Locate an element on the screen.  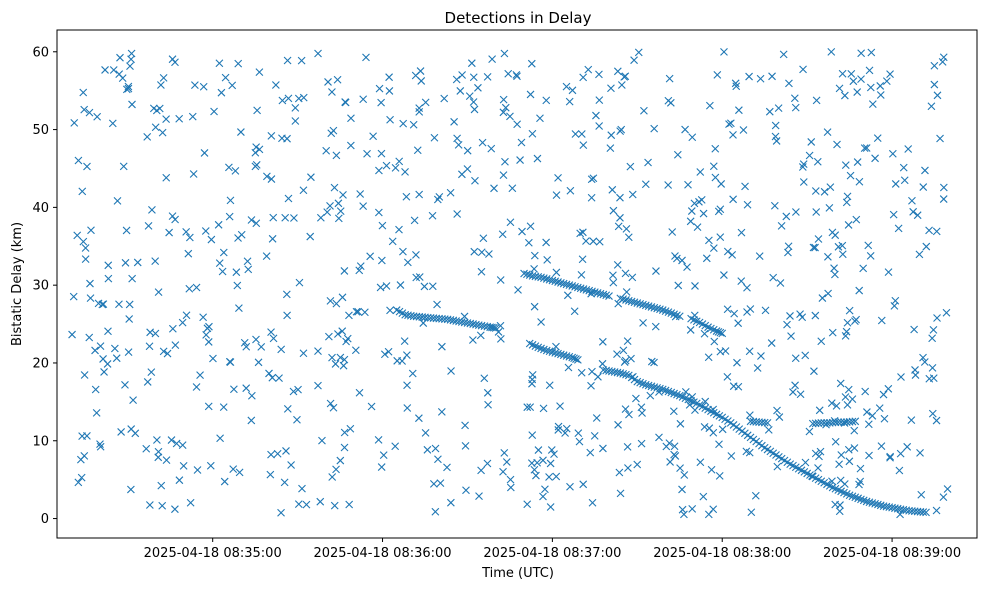
y-tick-label-1: 10 is located at coordinates (40, 441).